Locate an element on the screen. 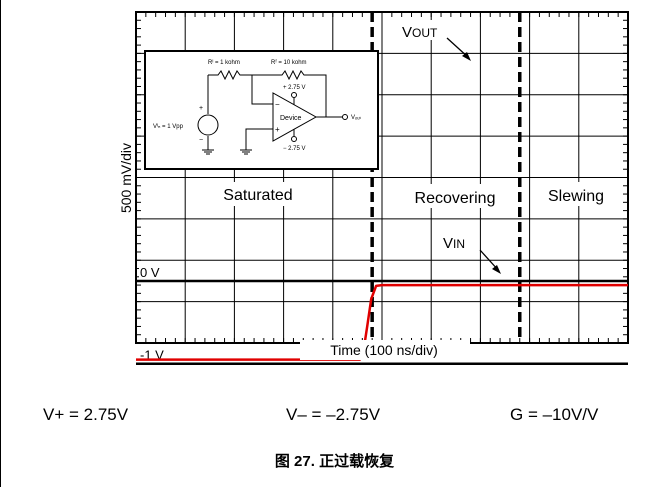  ri-resistor is located at coordinates (230, 75).